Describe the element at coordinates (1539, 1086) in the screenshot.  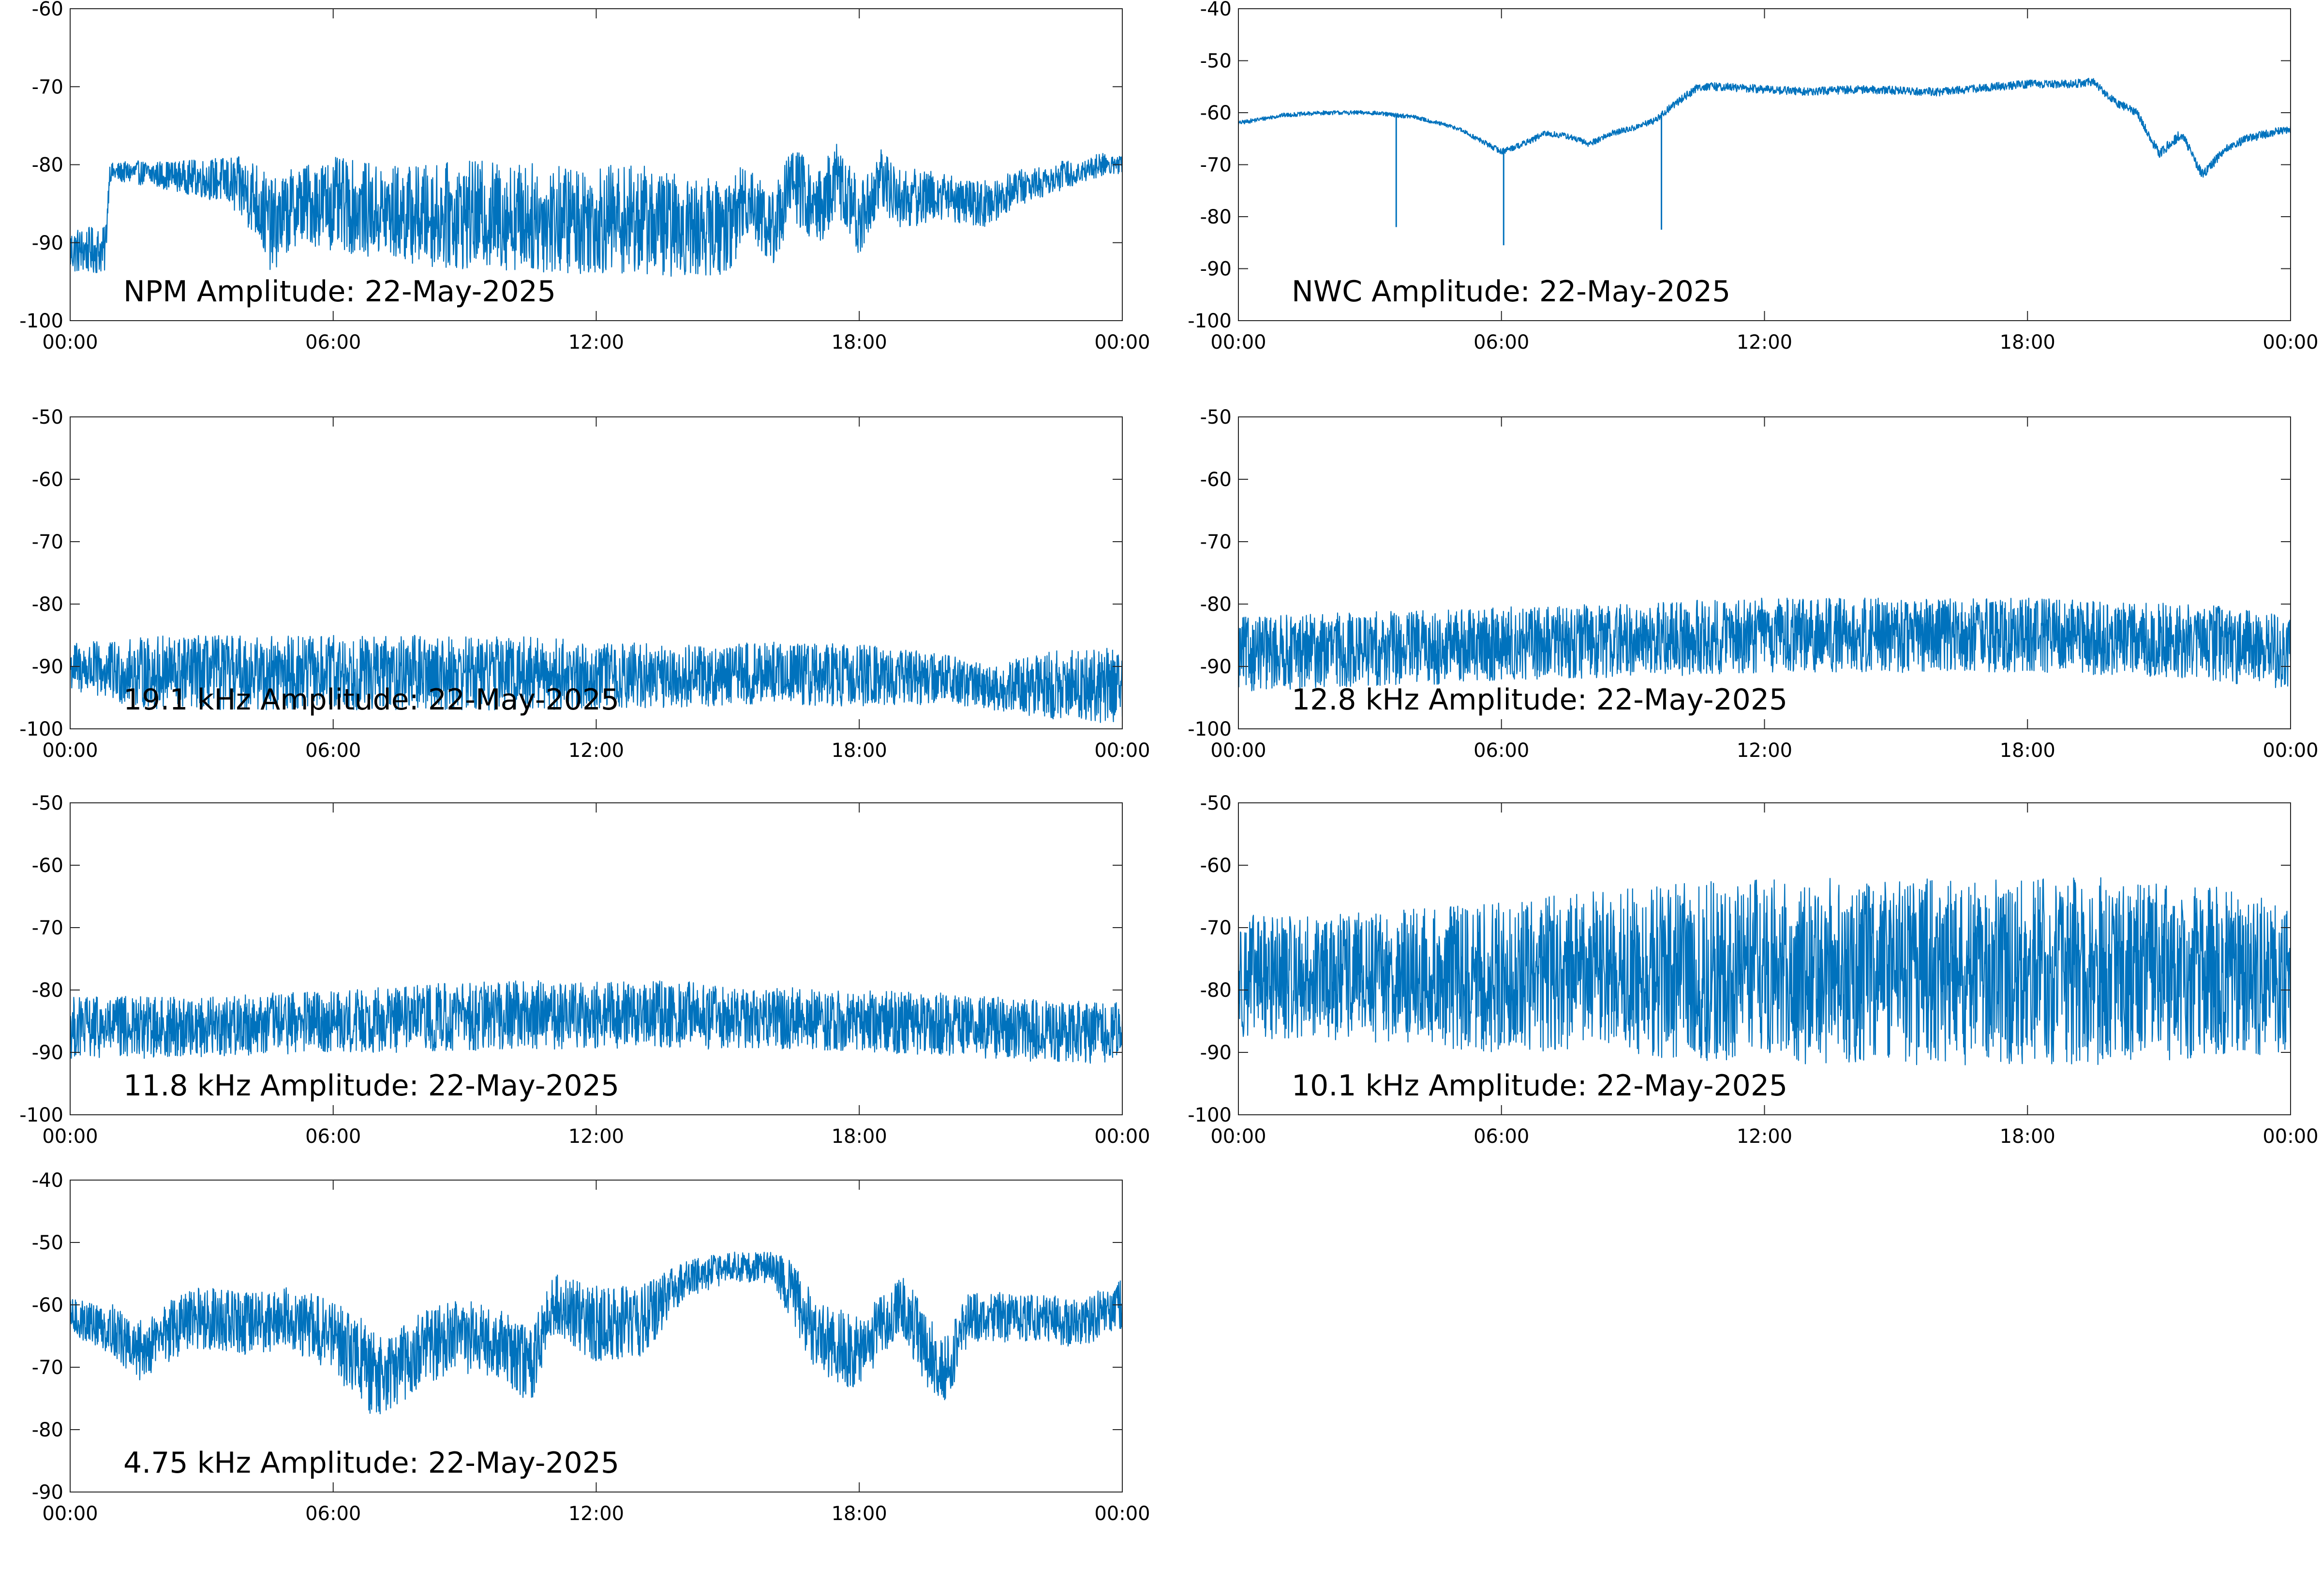
I see `chart-annotation: 10.1 kHz Amplitude: 22-May-2025` at that location.